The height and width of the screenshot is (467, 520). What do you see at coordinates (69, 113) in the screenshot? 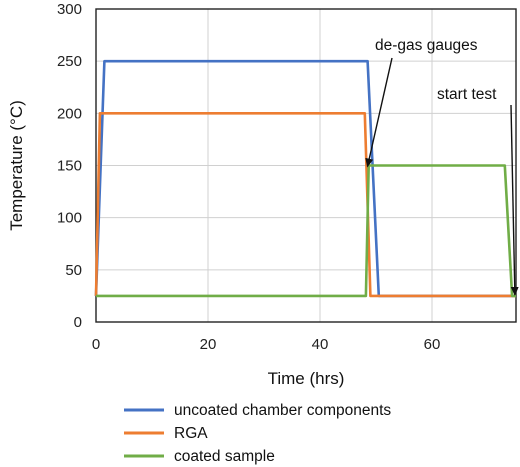
I see `y-tick-label: 200` at bounding box center [69, 113].